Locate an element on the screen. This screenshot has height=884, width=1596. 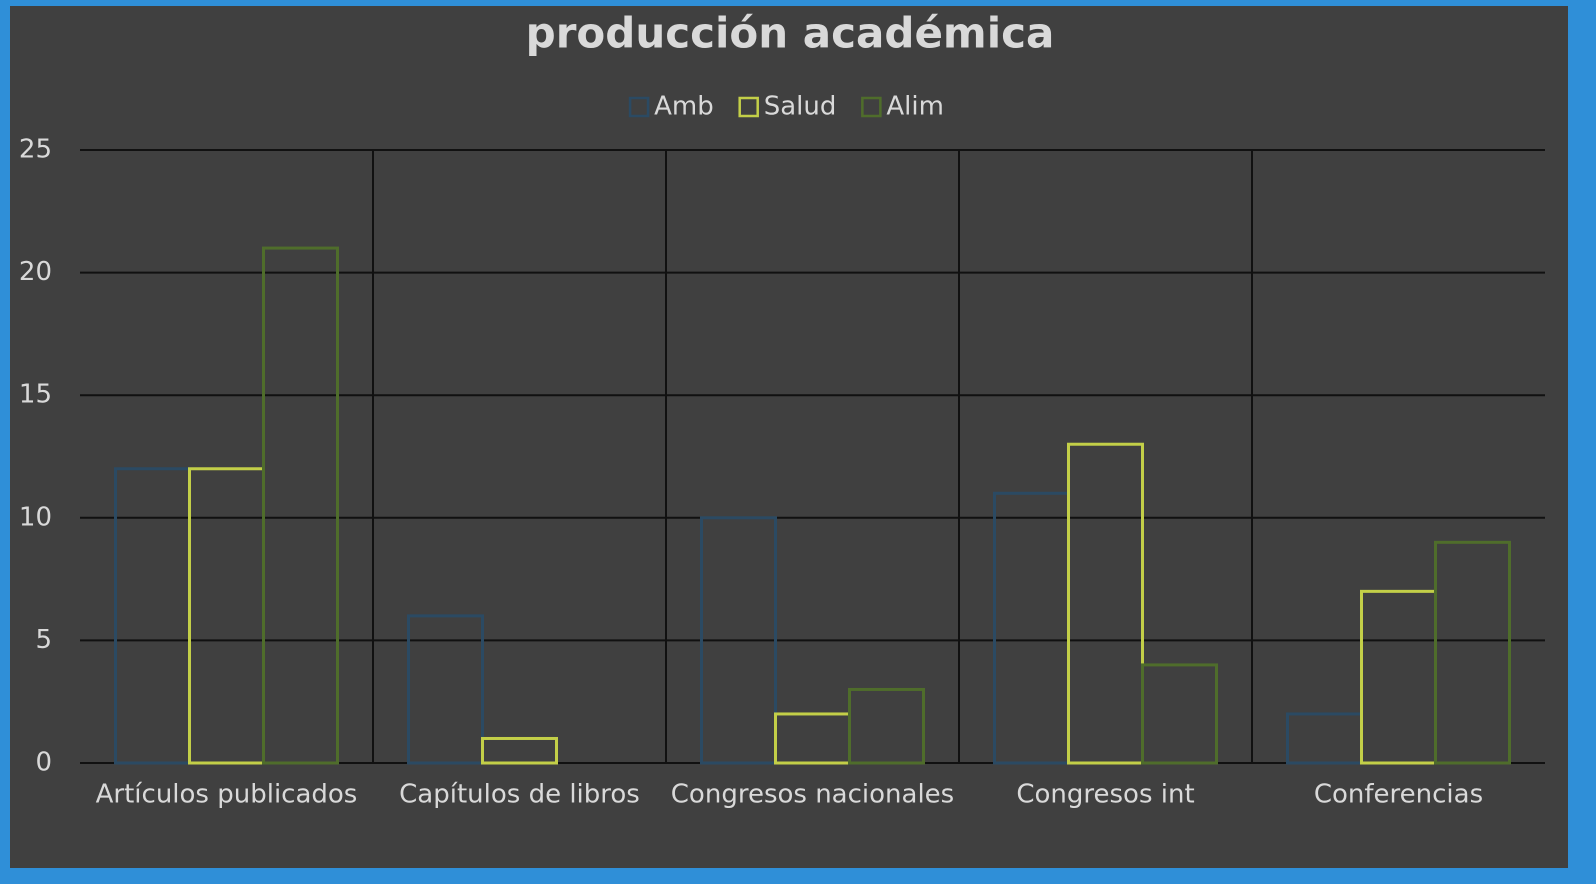
x-tick-label: Capítulos de libros is located at coordinates (519, 795).